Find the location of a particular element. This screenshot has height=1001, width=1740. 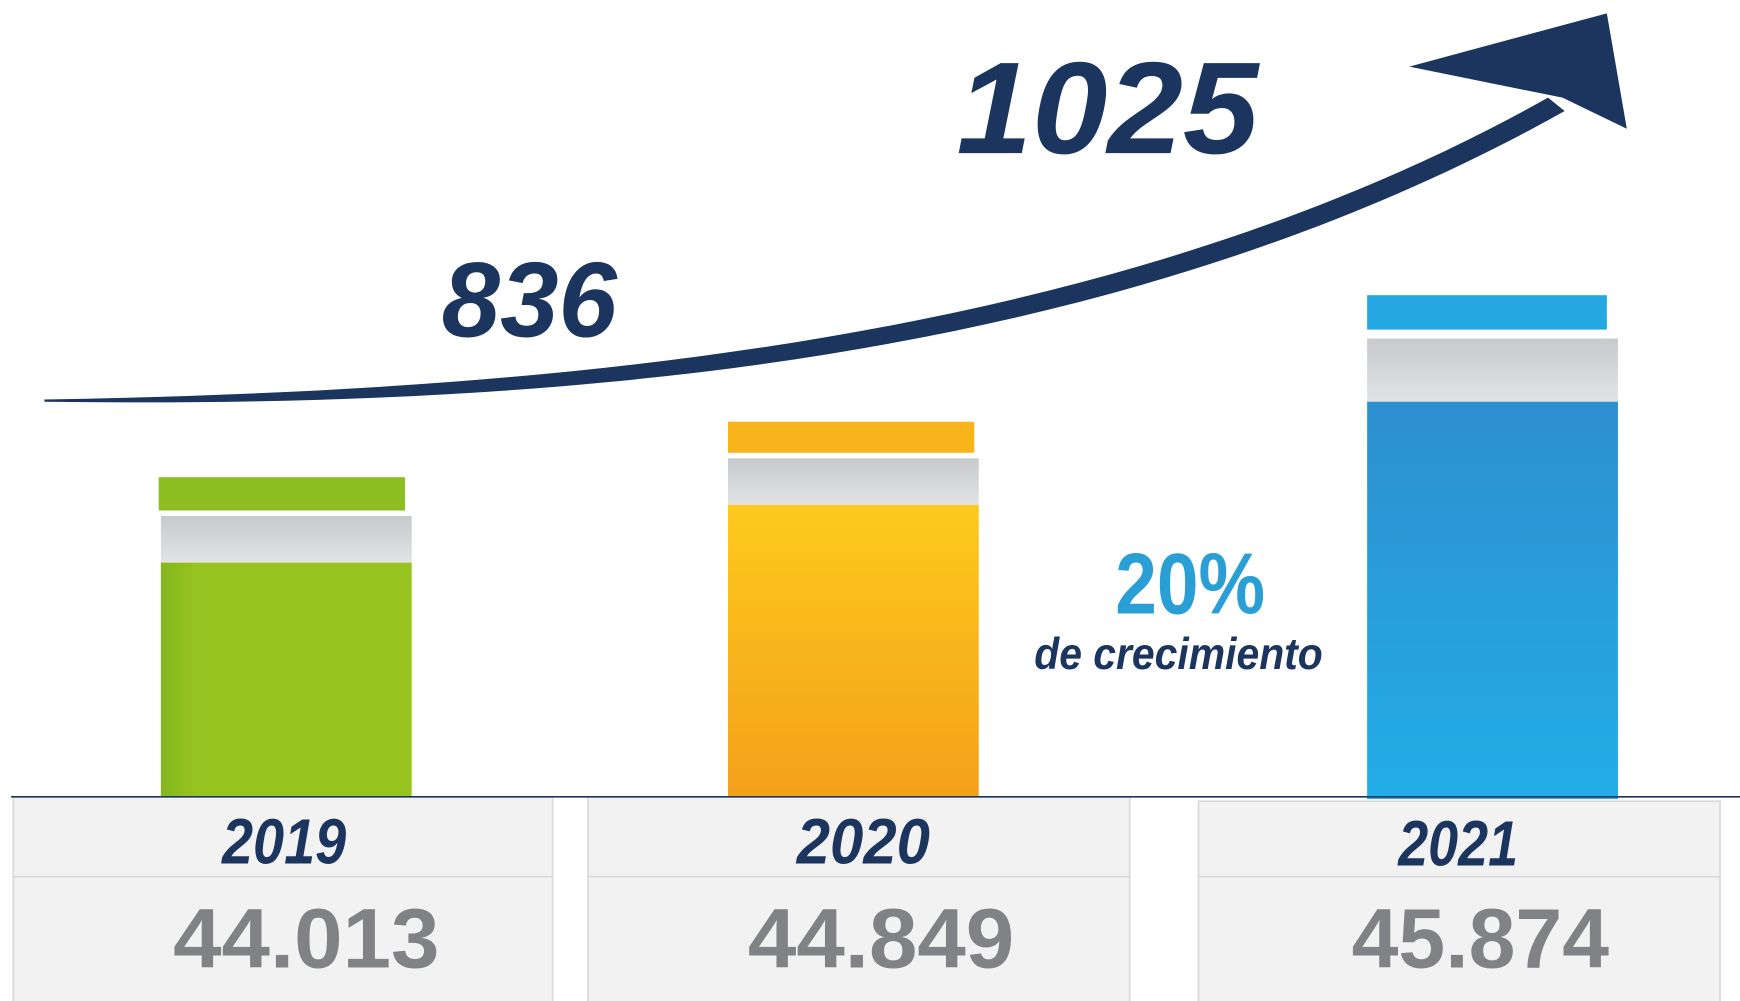

arrow-head is located at coordinates (1518, 71).